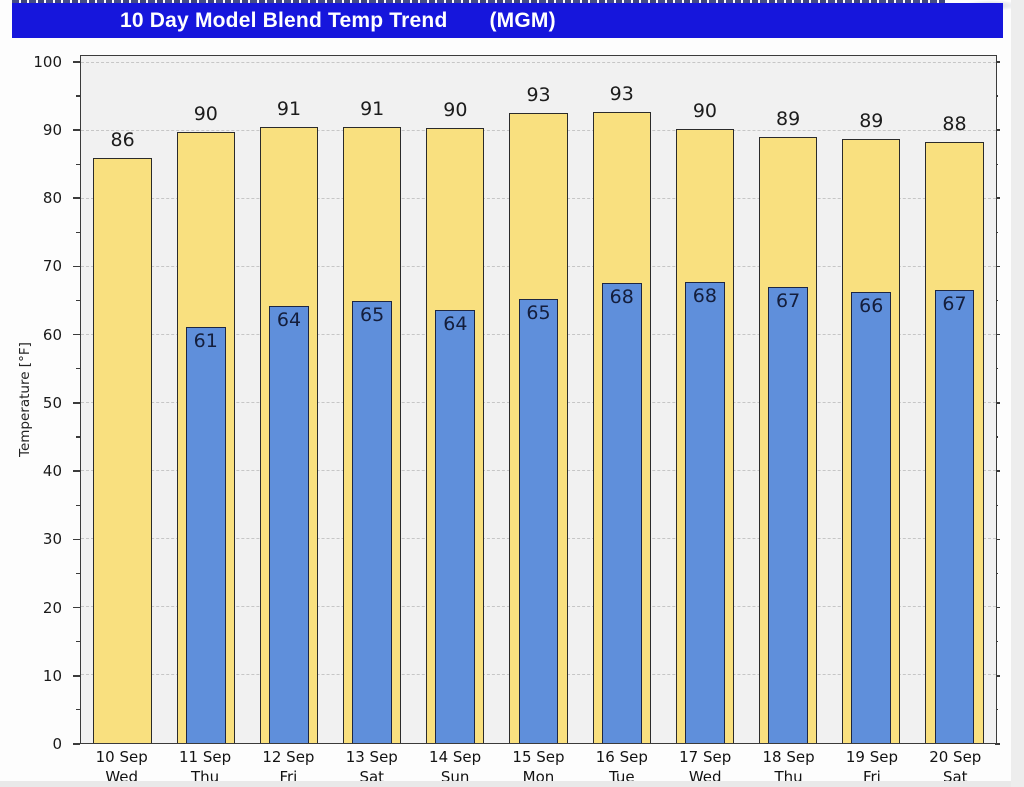  What do you see at coordinates (121, 757) in the screenshot?
I see `x-date-label: 10 Sep` at bounding box center [121, 757].